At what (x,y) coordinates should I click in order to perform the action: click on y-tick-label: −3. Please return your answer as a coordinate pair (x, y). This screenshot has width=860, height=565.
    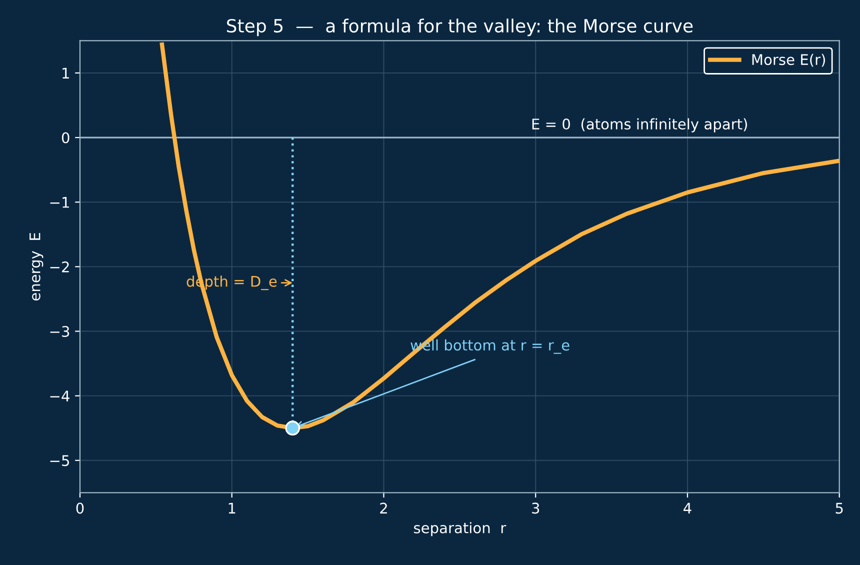
    Looking at the image, I should click on (60, 331).